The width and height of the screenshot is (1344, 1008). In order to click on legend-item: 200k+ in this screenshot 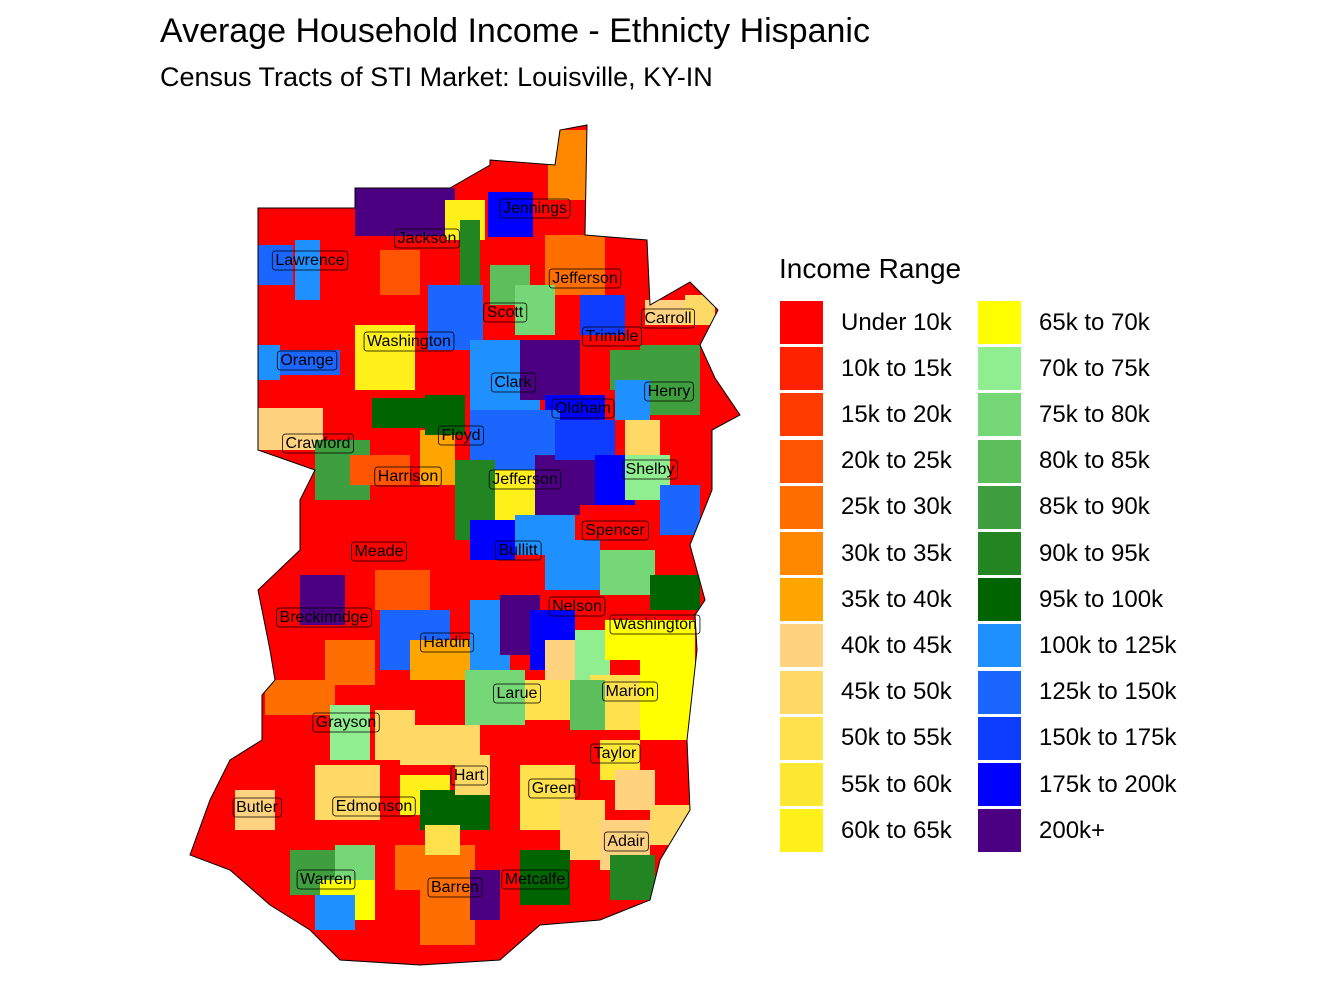, I will do `click(1042, 831)`.